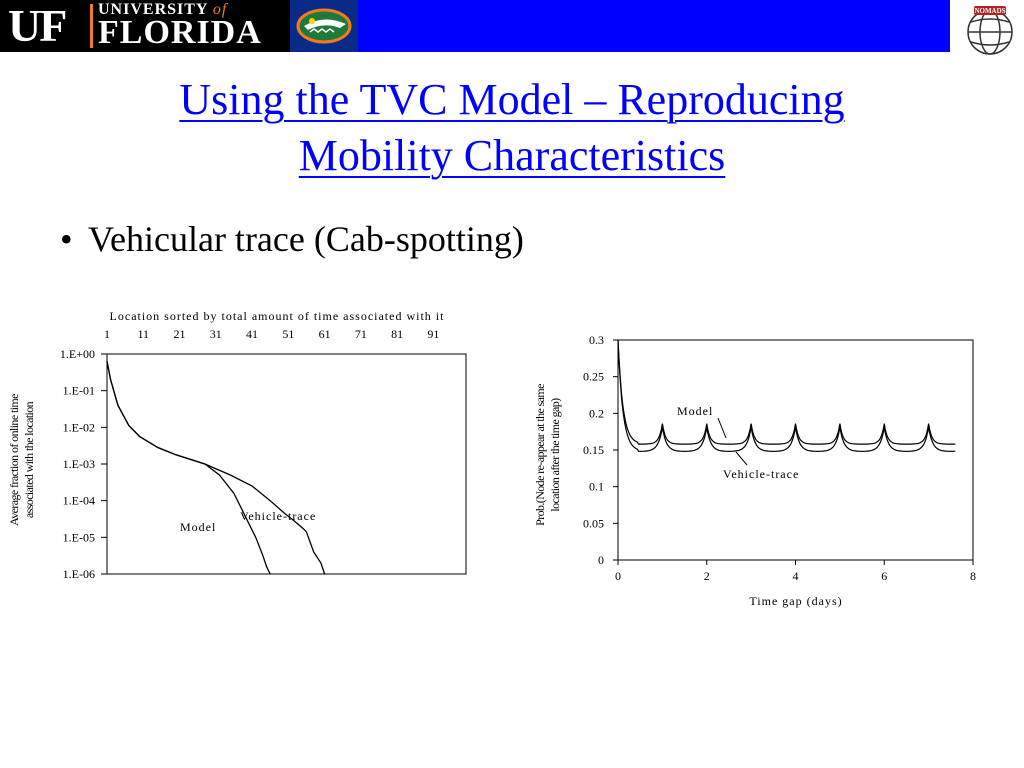 The height and width of the screenshot is (768, 1024). What do you see at coordinates (278, 516) in the screenshot?
I see `chart1-annotation-vehicle-trace: Vehicle-trace` at bounding box center [278, 516].